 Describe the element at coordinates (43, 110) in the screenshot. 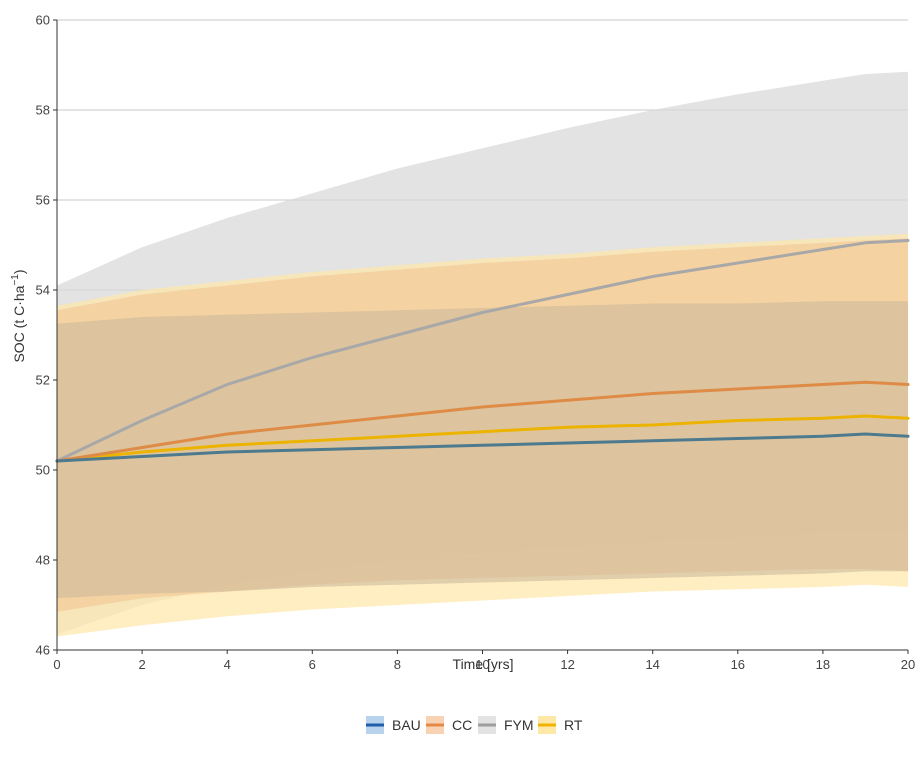

I see `y-tick-label-58: 58` at that location.